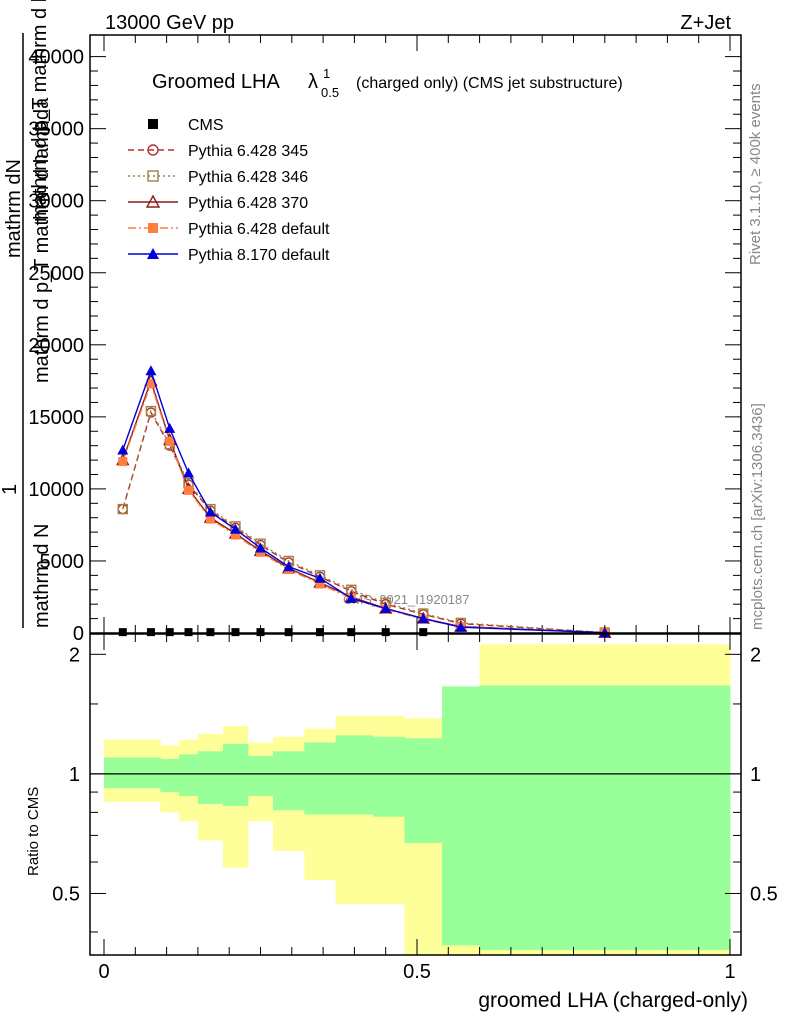  What do you see at coordinates (417, 972) in the screenshot?
I see `xtick-label: 0.5` at bounding box center [417, 972].